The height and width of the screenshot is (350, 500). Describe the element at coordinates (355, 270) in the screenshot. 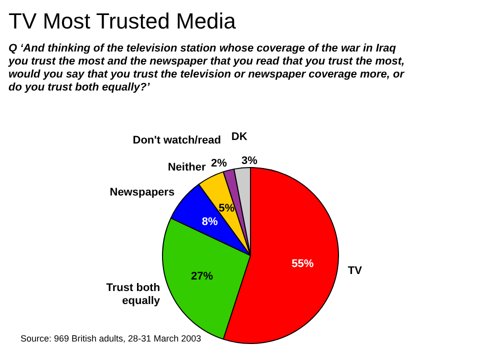

I see `slice-label: TV` at that location.